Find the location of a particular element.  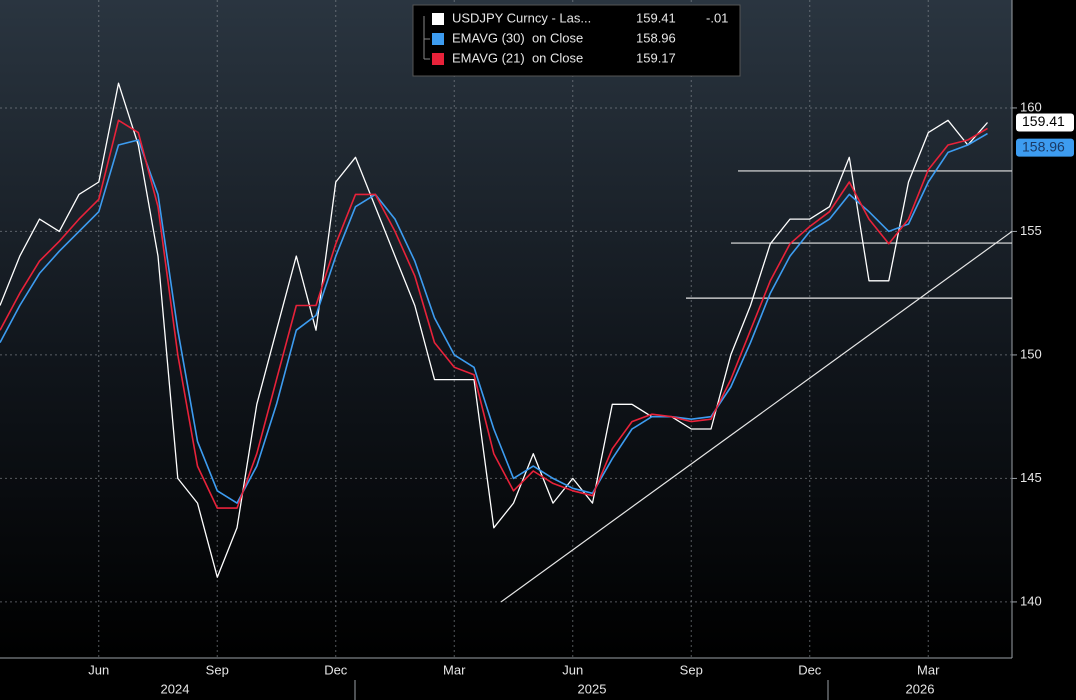

legend-label: EMAVG (21) on Close is located at coordinates (517, 57).